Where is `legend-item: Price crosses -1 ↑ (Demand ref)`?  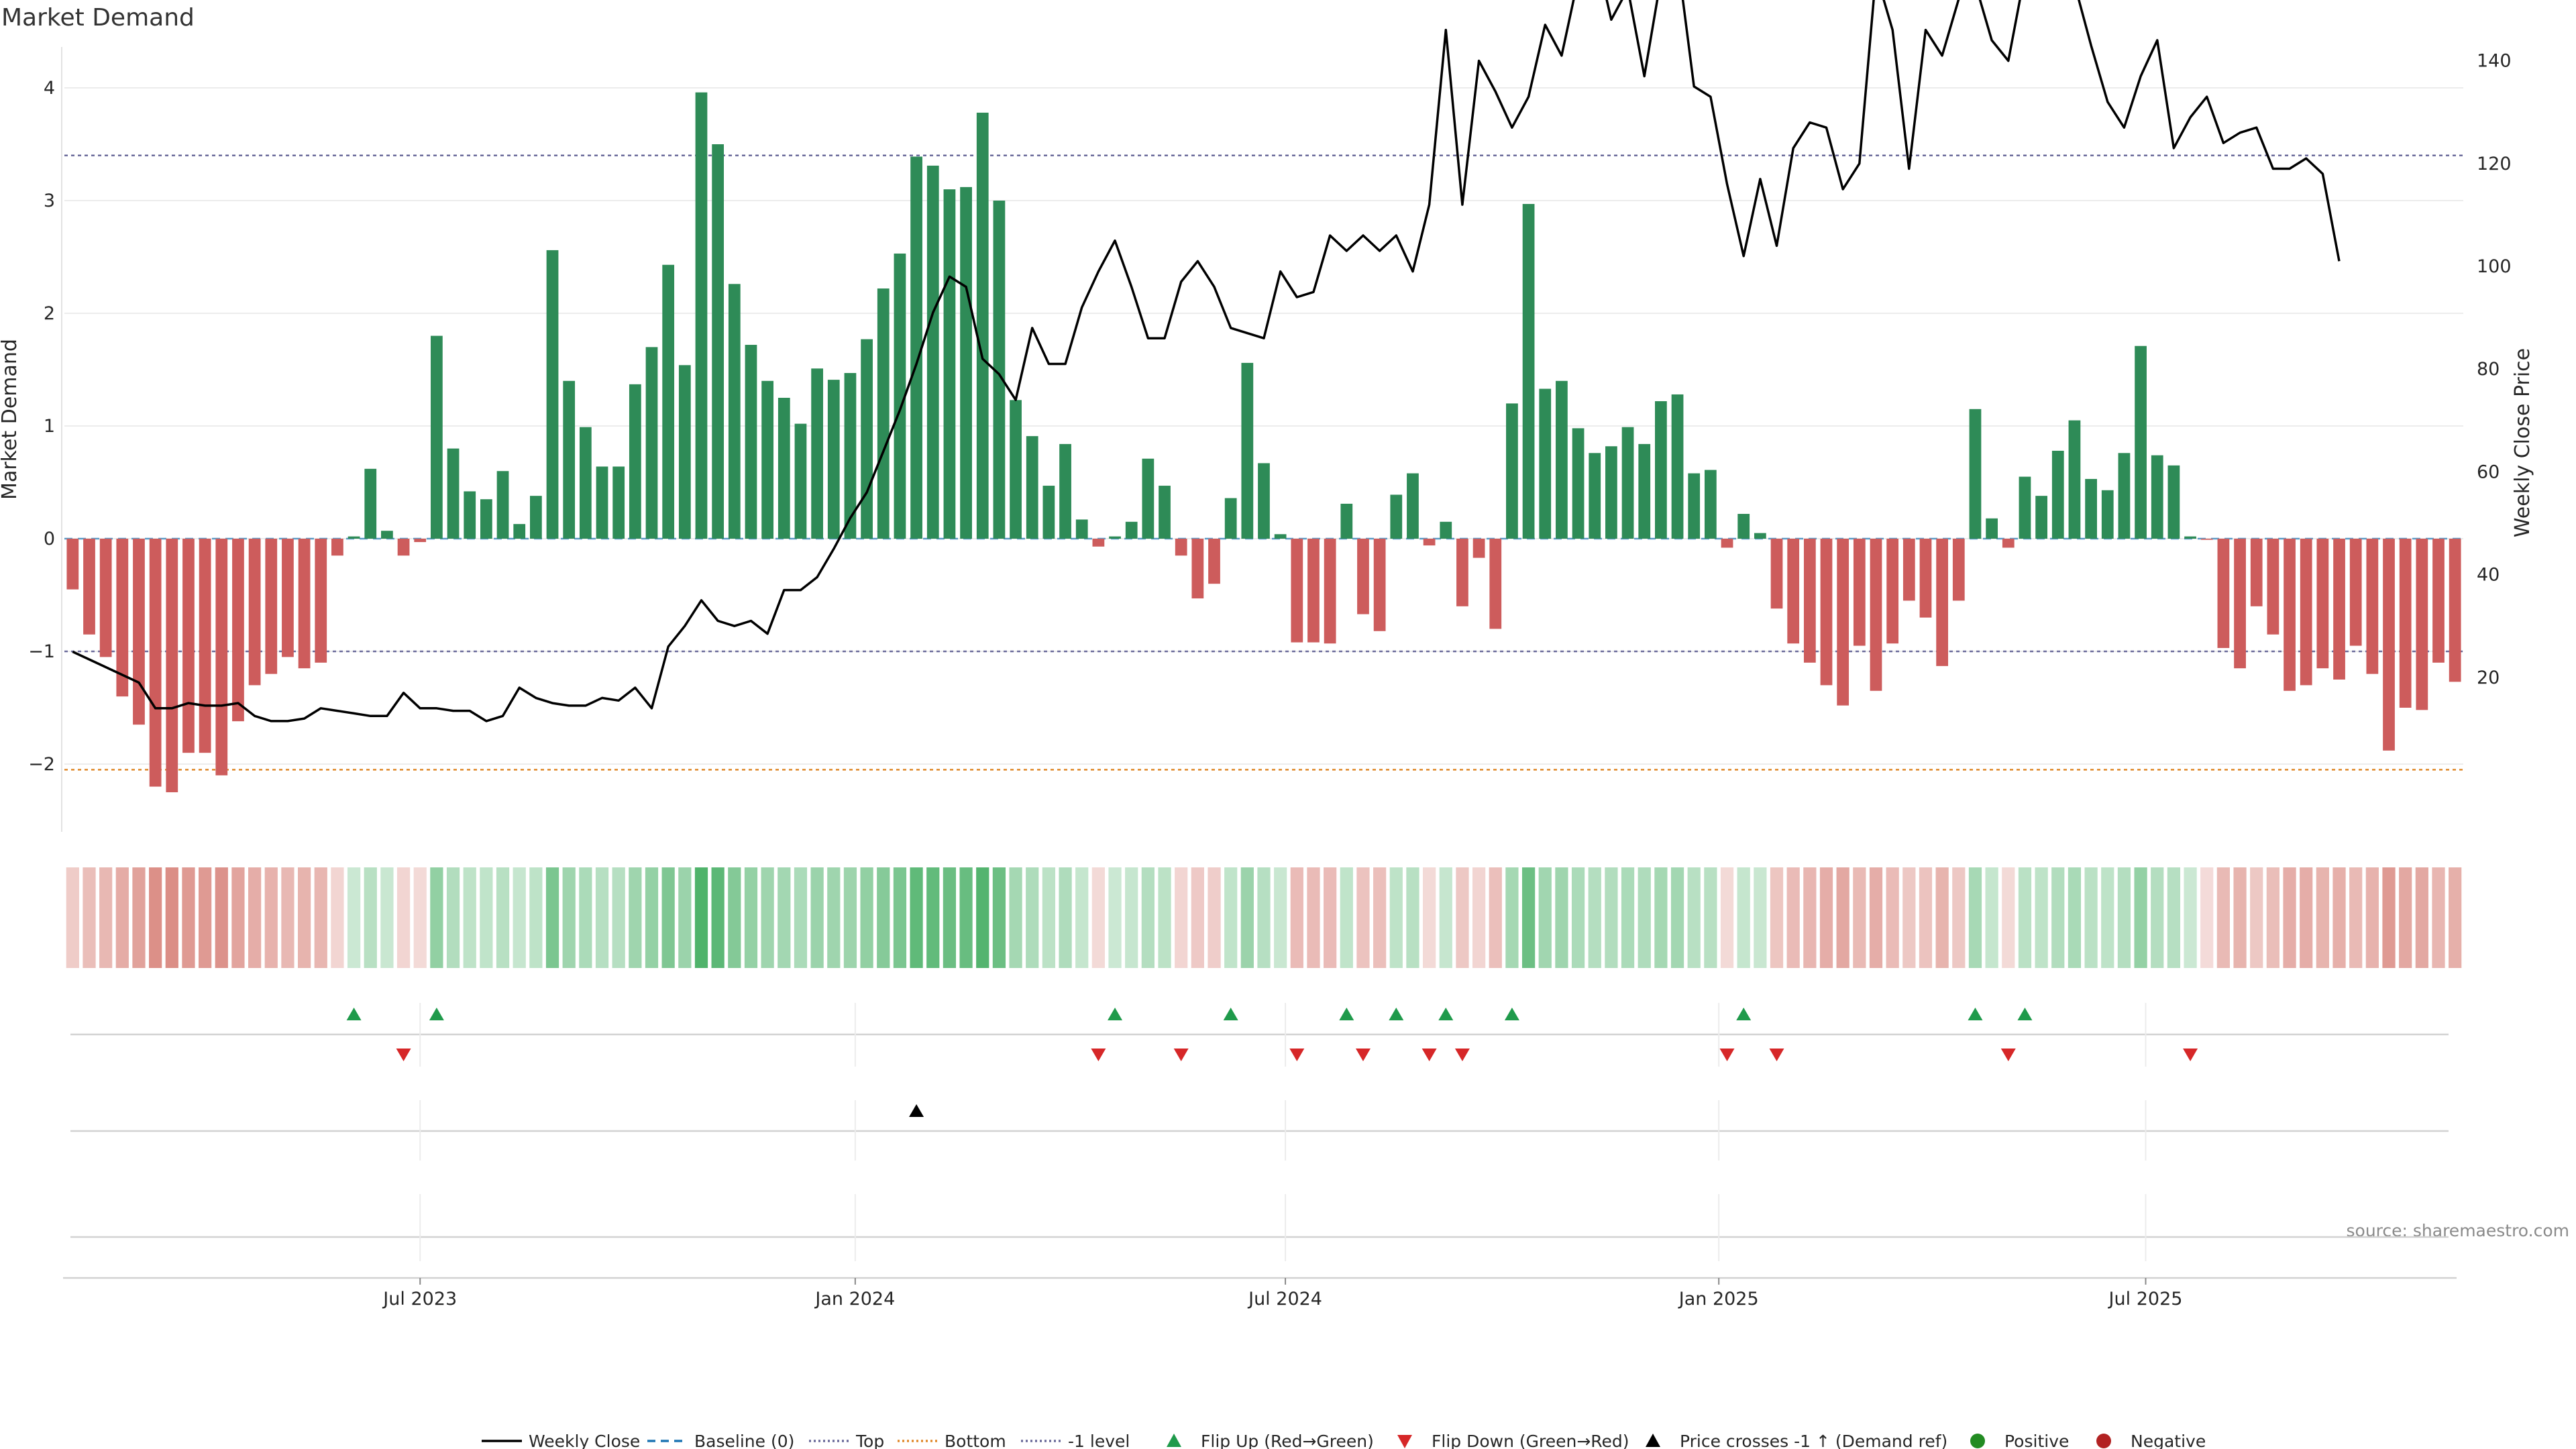
legend-item: Price crosses -1 ↑ (Demand ref) is located at coordinates (1796, 1440).